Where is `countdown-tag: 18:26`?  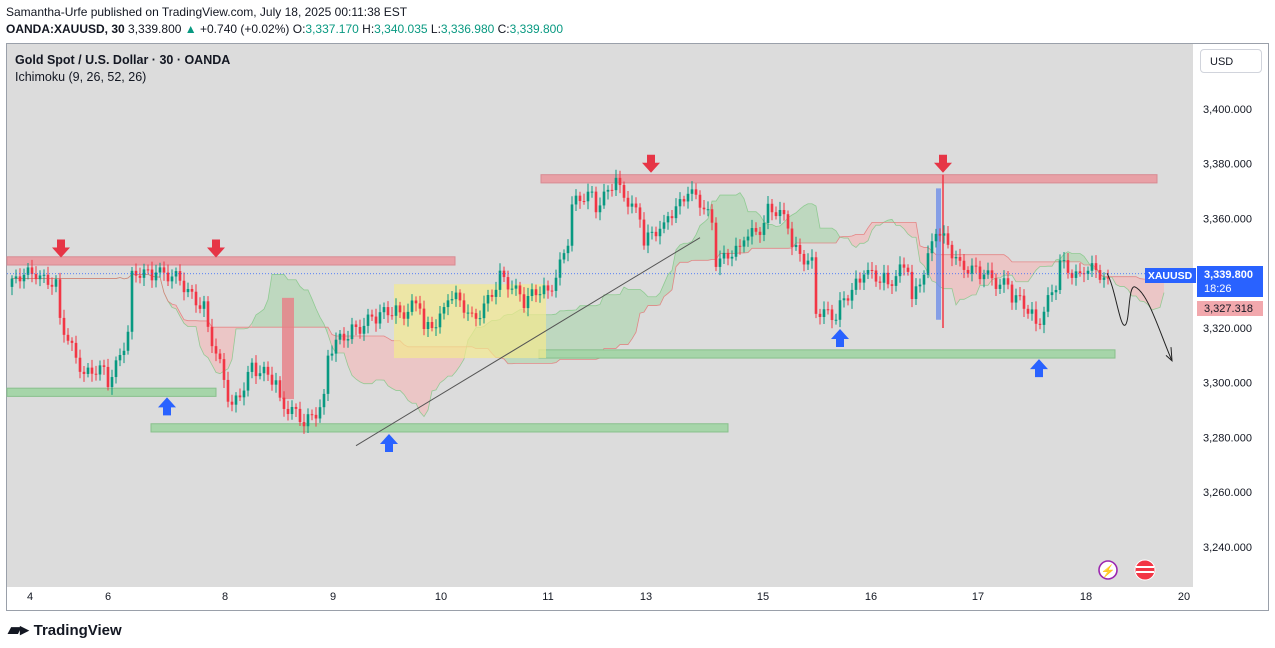 countdown-tag: 18:26 is located at coordinates (1218, 289).